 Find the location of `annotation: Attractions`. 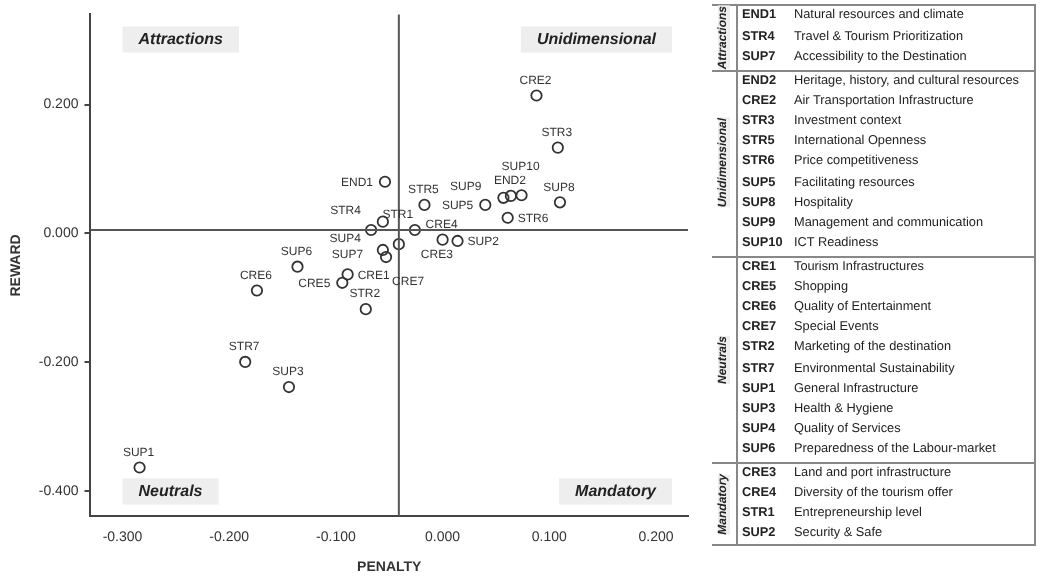

annotation: Attractions is located at coordinates (180, 38).